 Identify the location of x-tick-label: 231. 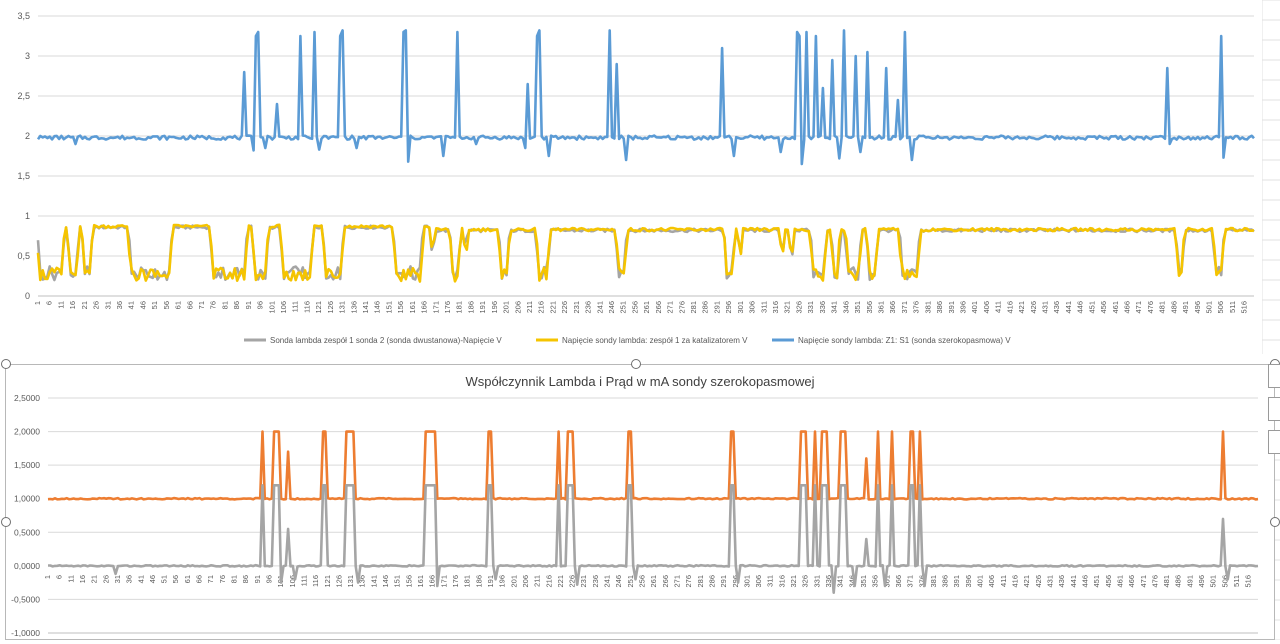
(583, 581).